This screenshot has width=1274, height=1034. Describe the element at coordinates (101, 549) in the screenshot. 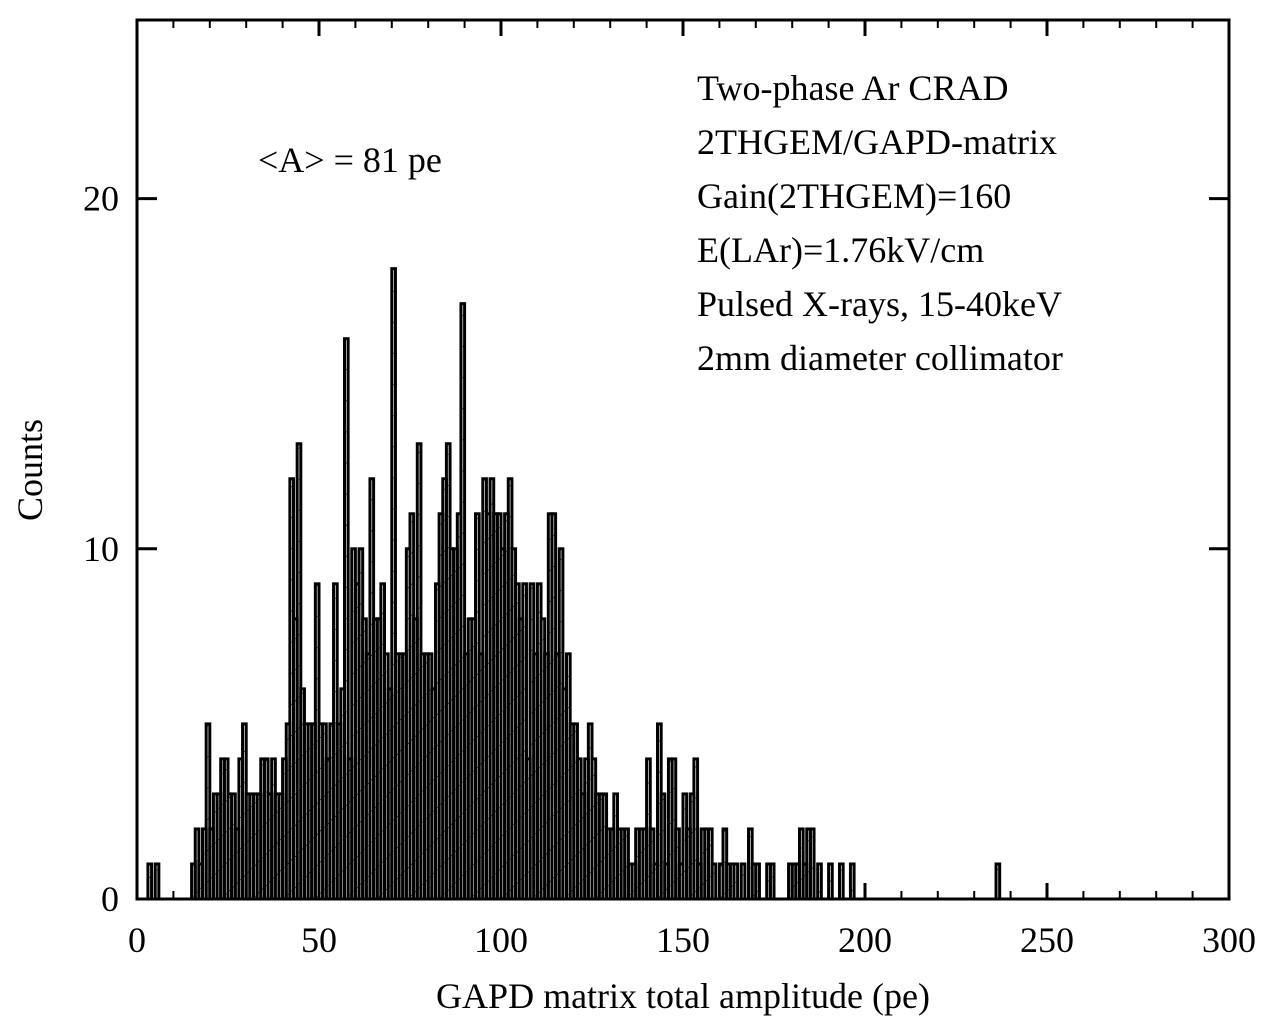

I see `y-tick-label: 10` at that location.